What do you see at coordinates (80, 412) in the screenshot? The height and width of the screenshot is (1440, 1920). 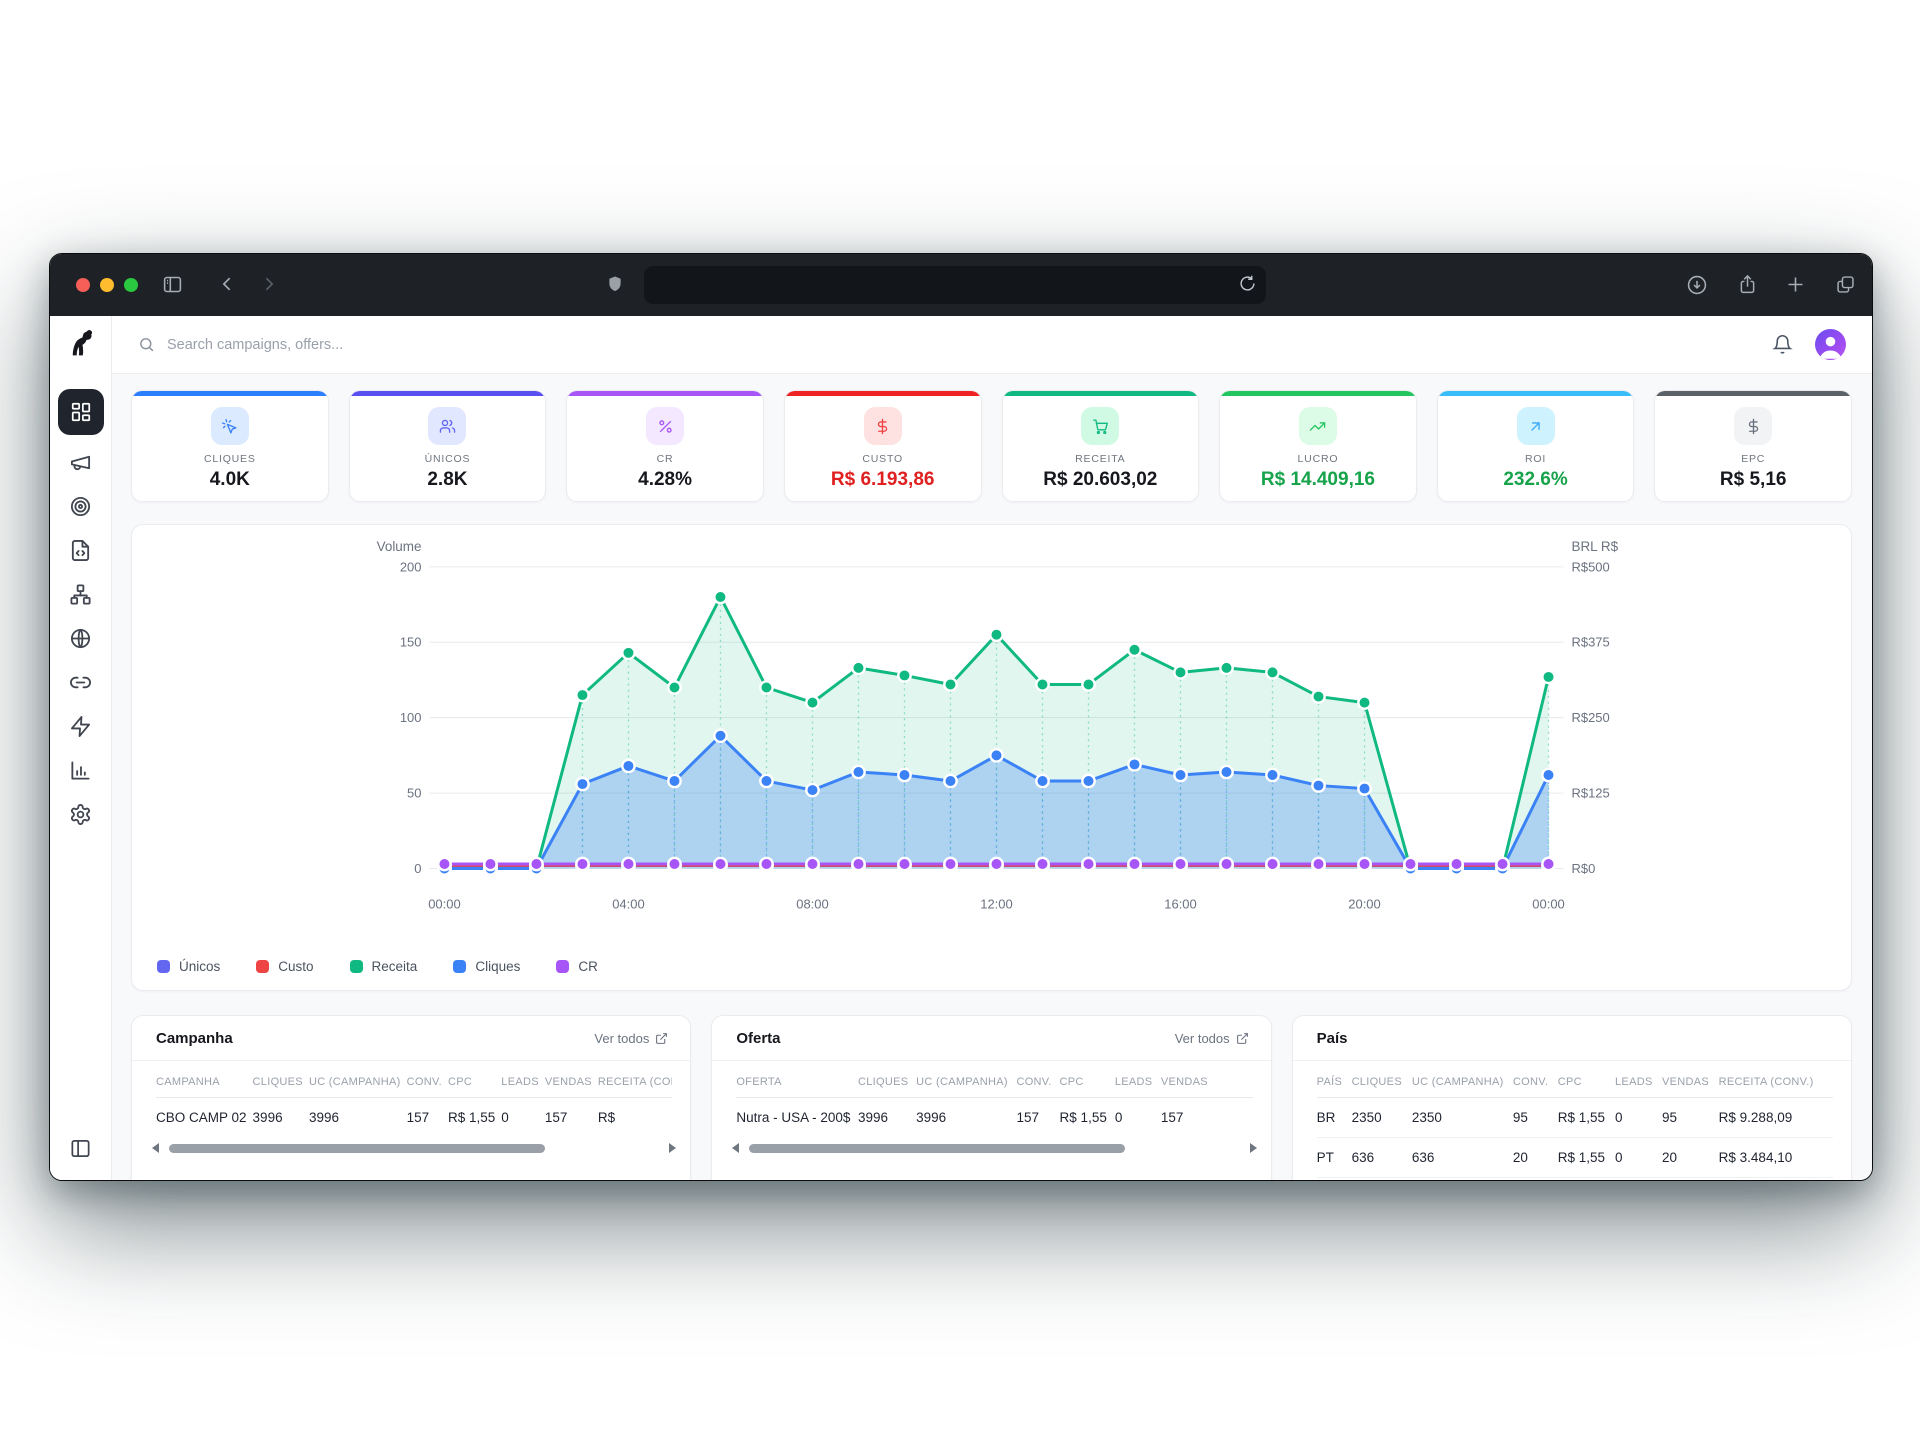 I see `sidebar-item-dashboard` at bounding box center [80, 412].